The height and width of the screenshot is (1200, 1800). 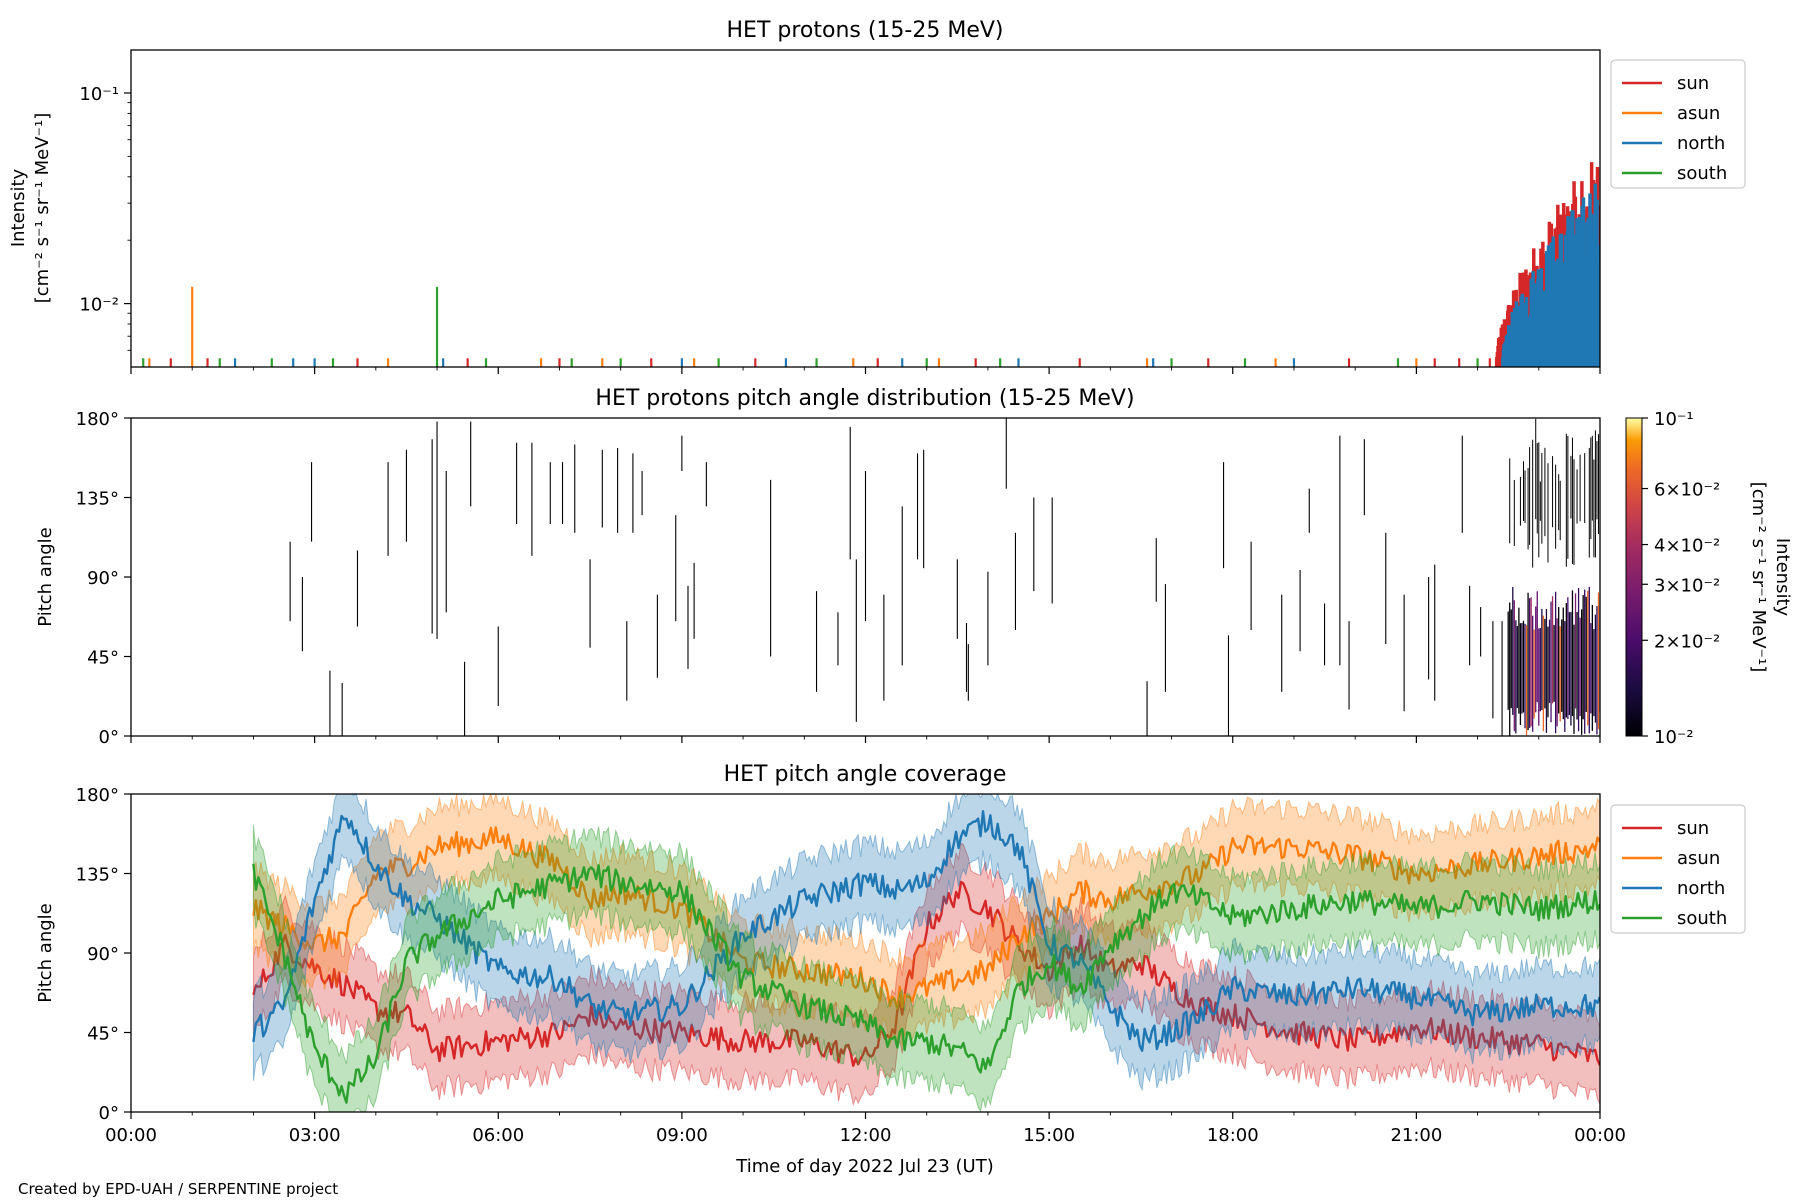 I want to click on colorbar-tick-label: 2×10⁻², so click(x=1687, y=641).